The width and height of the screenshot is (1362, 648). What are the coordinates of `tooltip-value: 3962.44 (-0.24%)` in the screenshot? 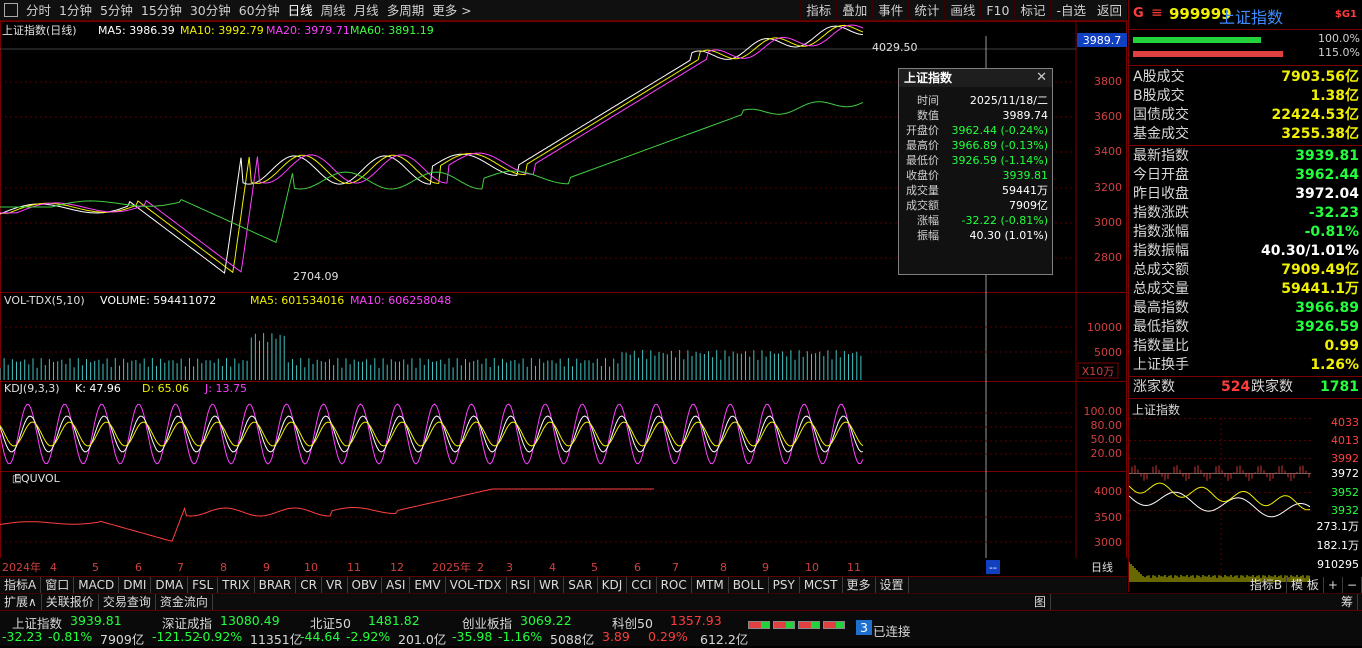 It's located at (999, 130).